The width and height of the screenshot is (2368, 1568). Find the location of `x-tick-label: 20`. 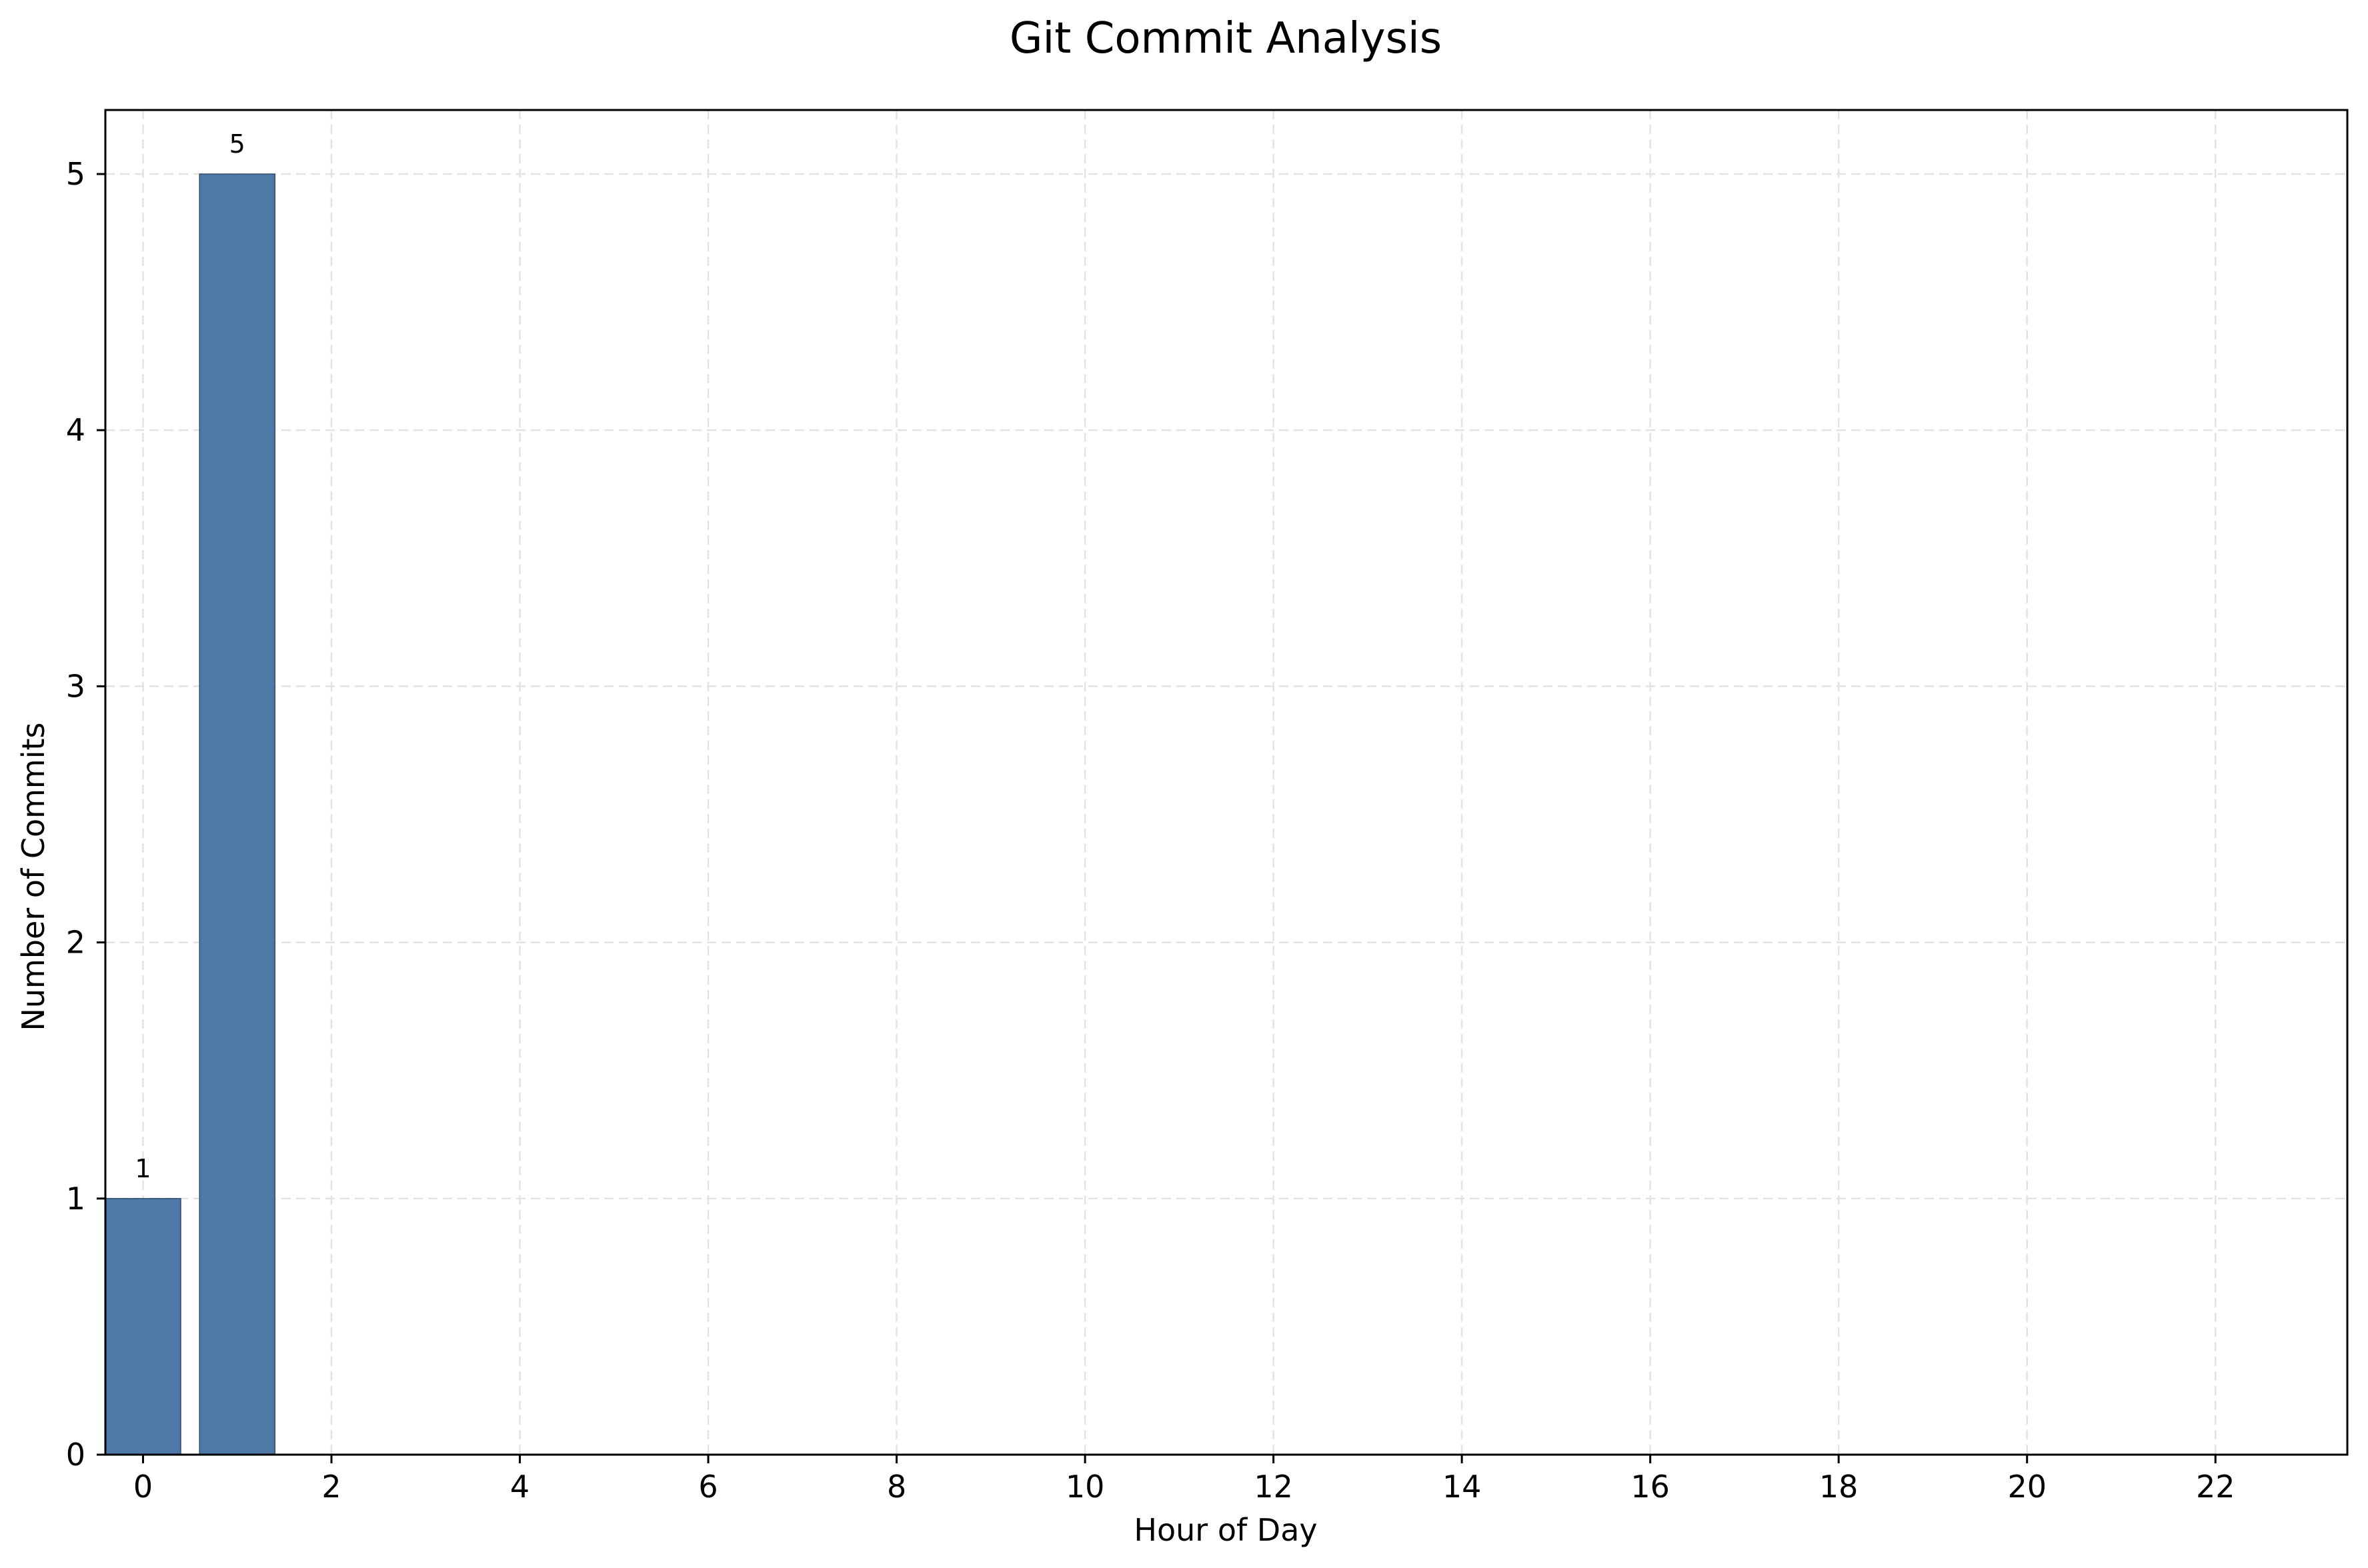

x-tick-label: 20 is located at coordinates (2027, 1487).